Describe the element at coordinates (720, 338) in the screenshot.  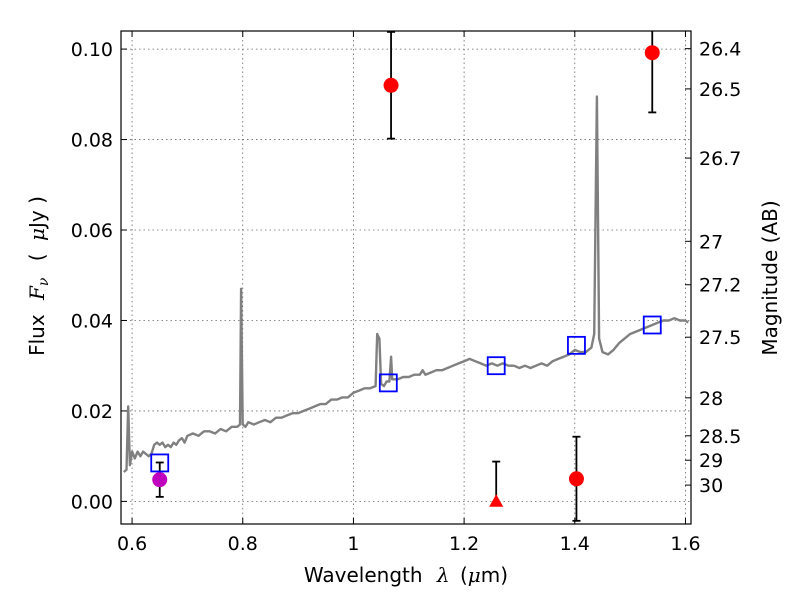
I see `y2-tick-label: 27.5` at that location.